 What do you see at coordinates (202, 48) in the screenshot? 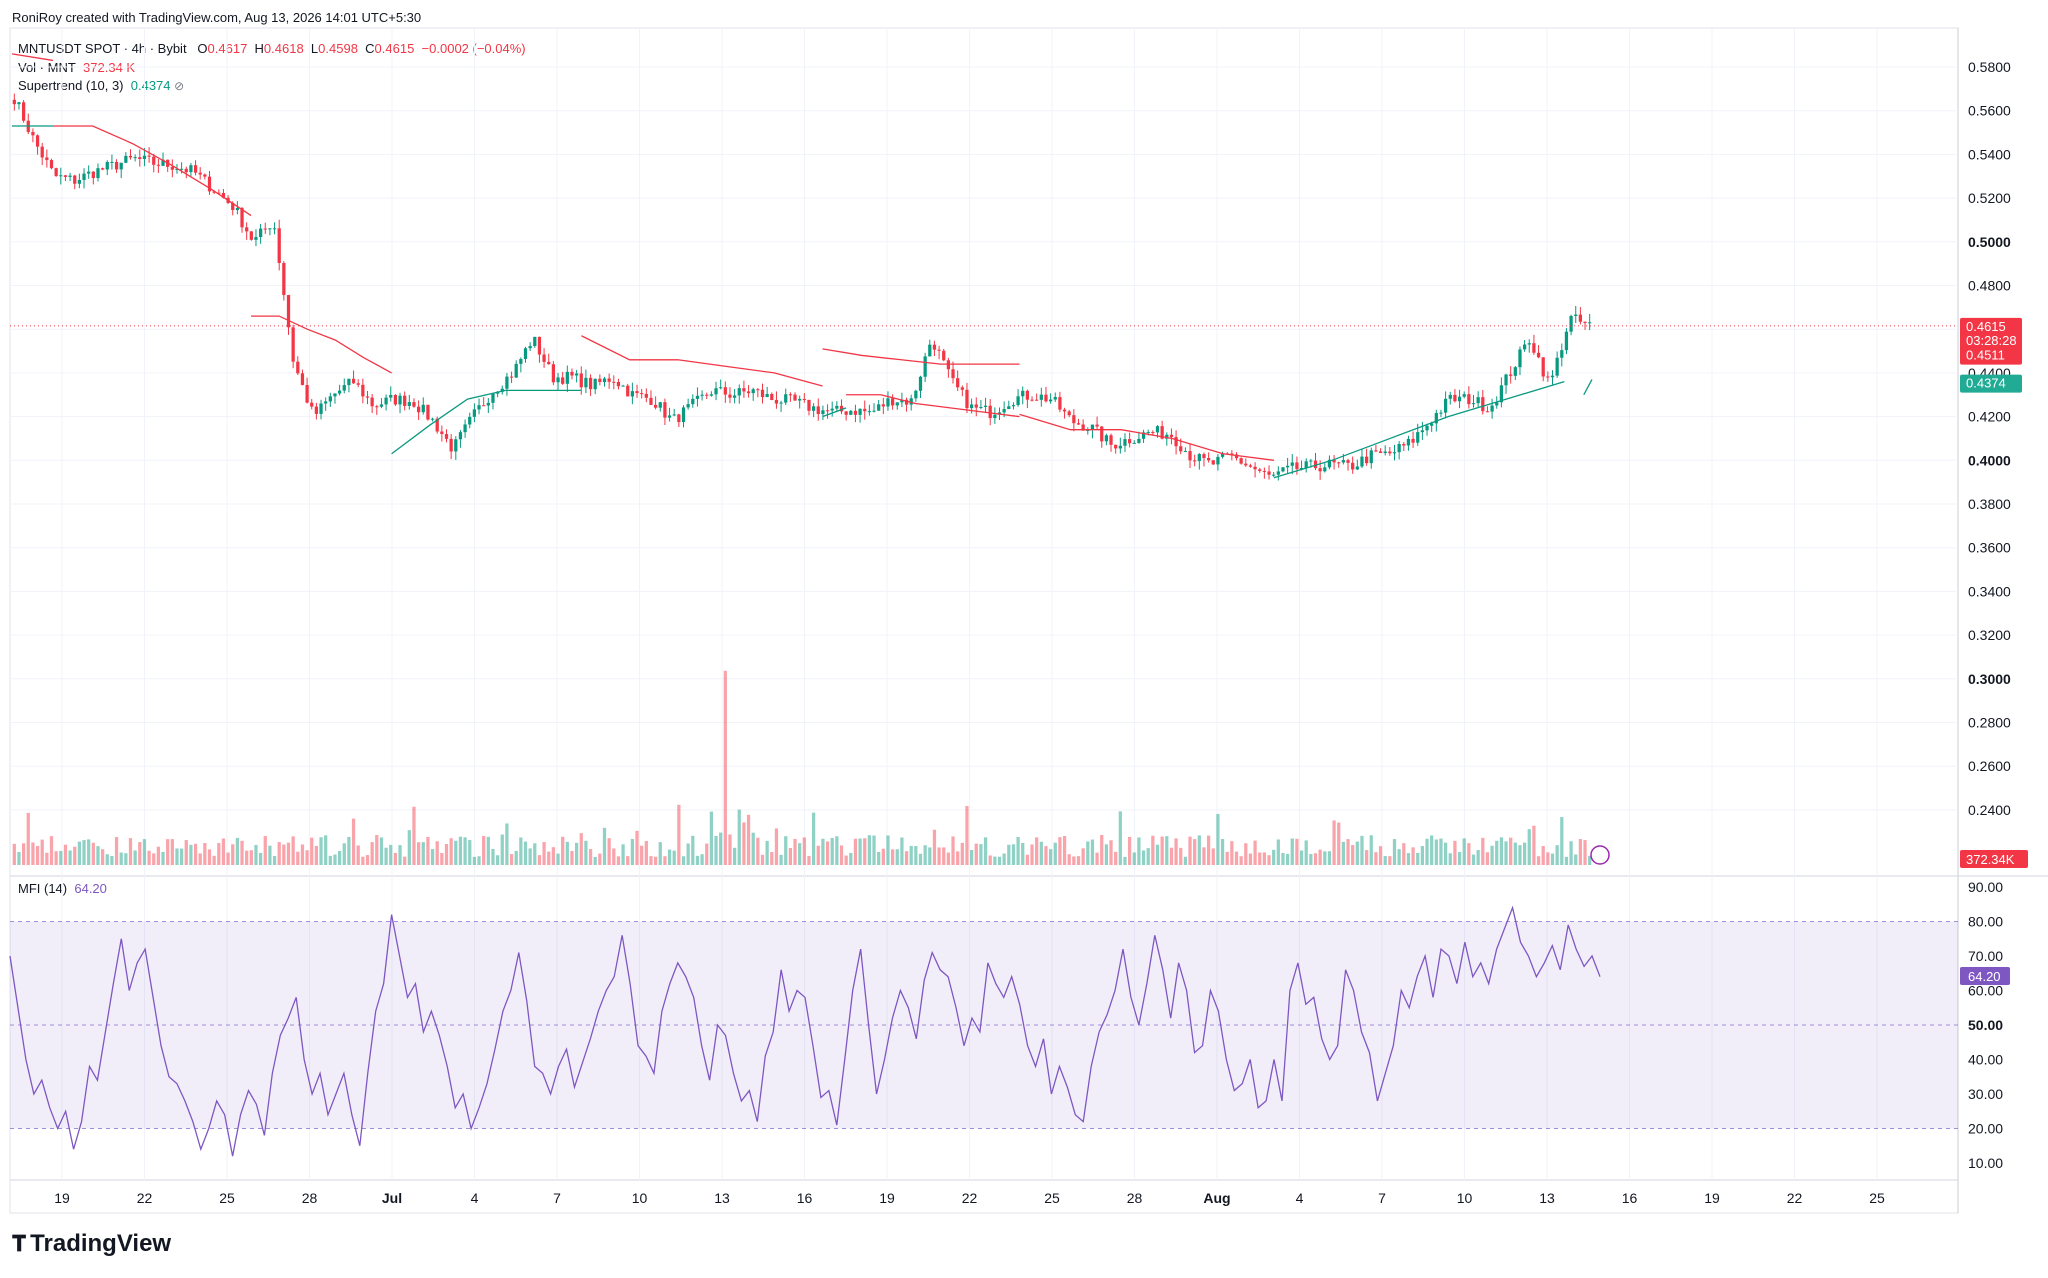
I see `open-label: O` at bounding box center [202, 48].